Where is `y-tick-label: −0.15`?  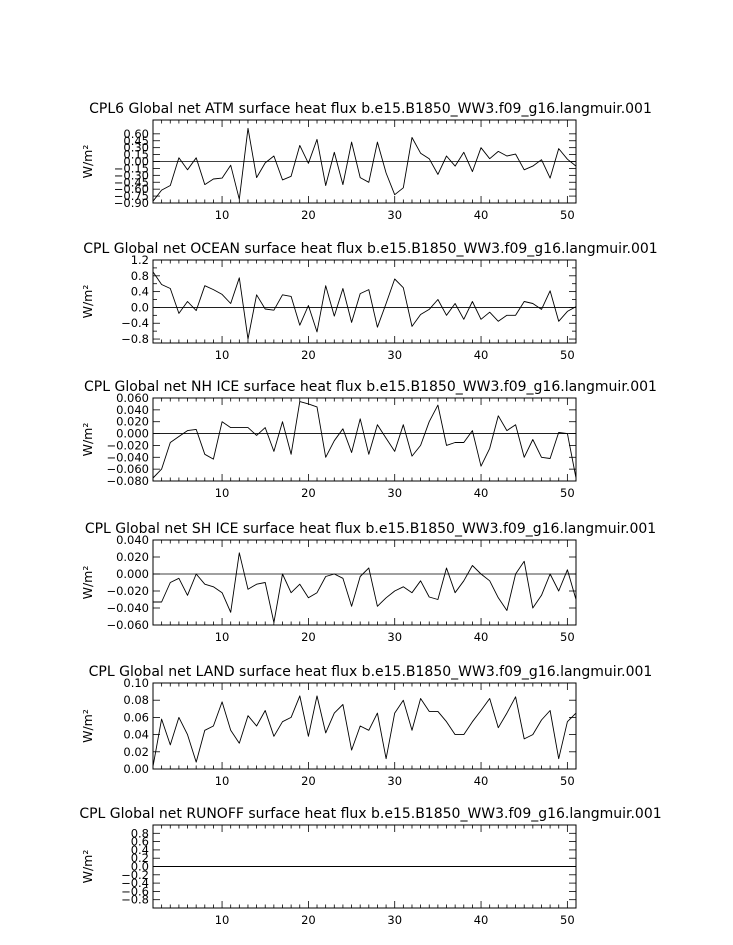 y-tick-label: −0.15 is located at coordinates (131, 168).